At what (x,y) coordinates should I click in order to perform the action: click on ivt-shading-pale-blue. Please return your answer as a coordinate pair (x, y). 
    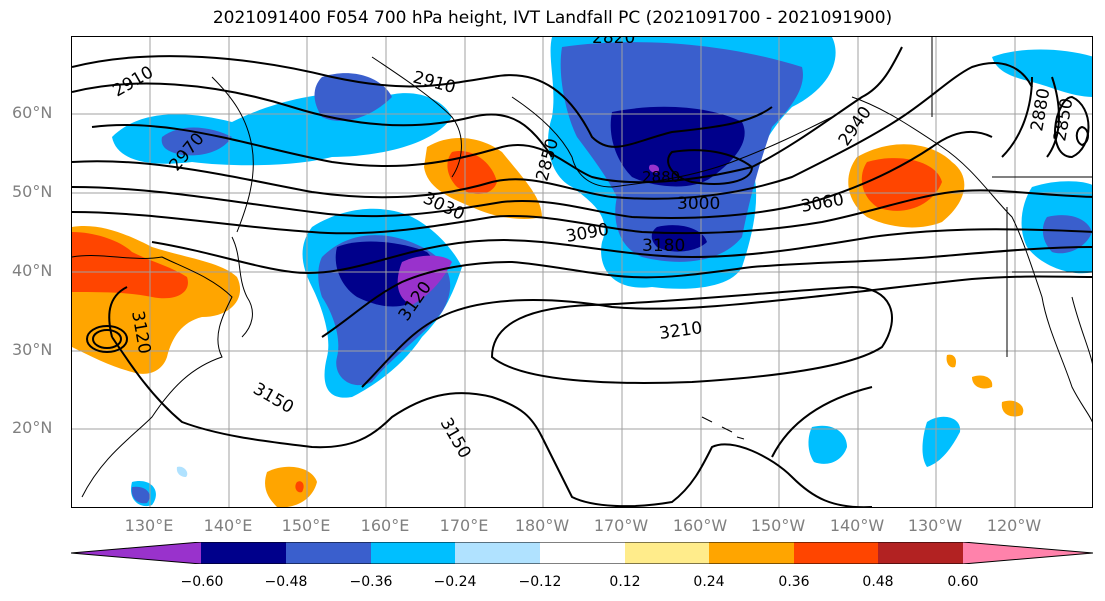
    Looking at the image, I should click on (182, 471).